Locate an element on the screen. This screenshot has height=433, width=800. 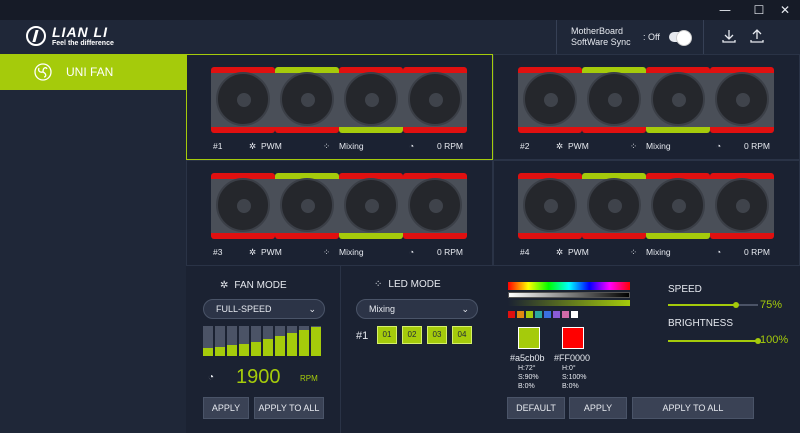
maximize-button: ☐ is located at coordinates (759, 10).